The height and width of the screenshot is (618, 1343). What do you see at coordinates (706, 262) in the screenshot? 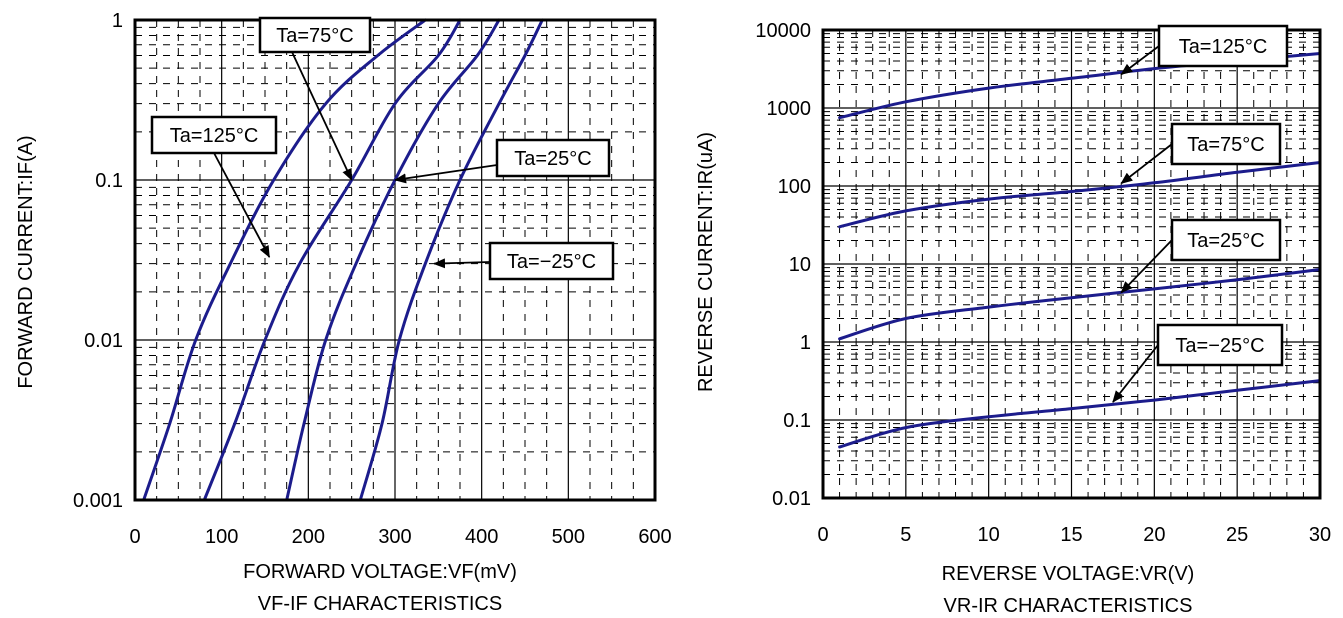
I see `vr-ir-y-axis-title: REVERSE CURRENT:IR(uA)` at bounding box center [706, 262].